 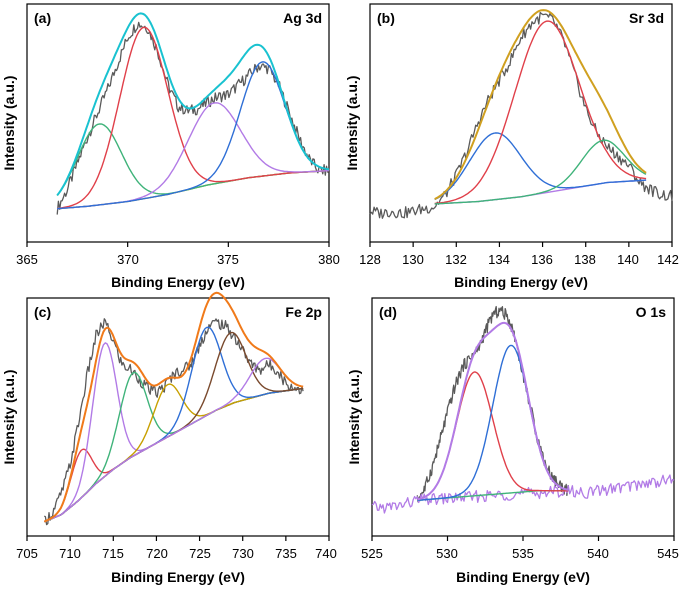 I want to click on panel-d-tick-label: 545, so click(x=668, y=553).